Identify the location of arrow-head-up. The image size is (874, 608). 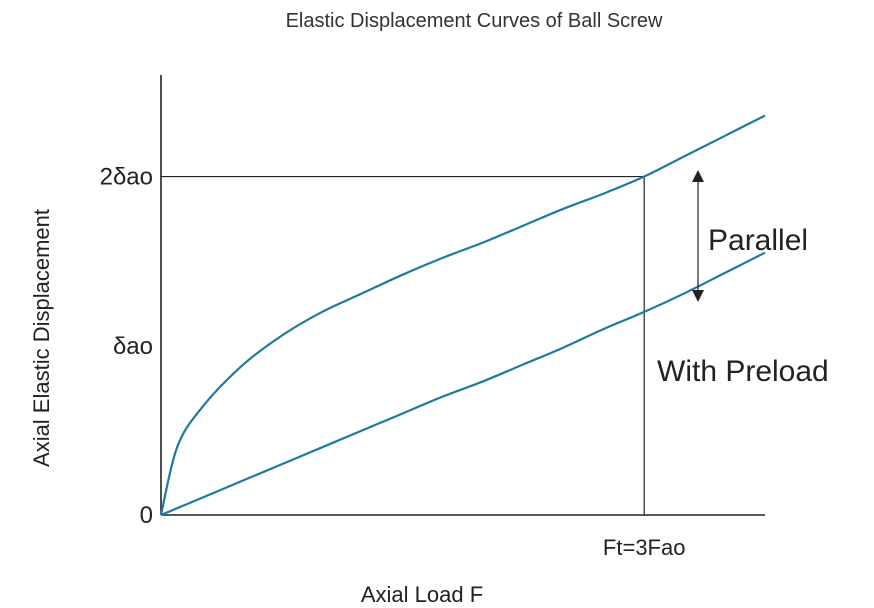
(698, 176).